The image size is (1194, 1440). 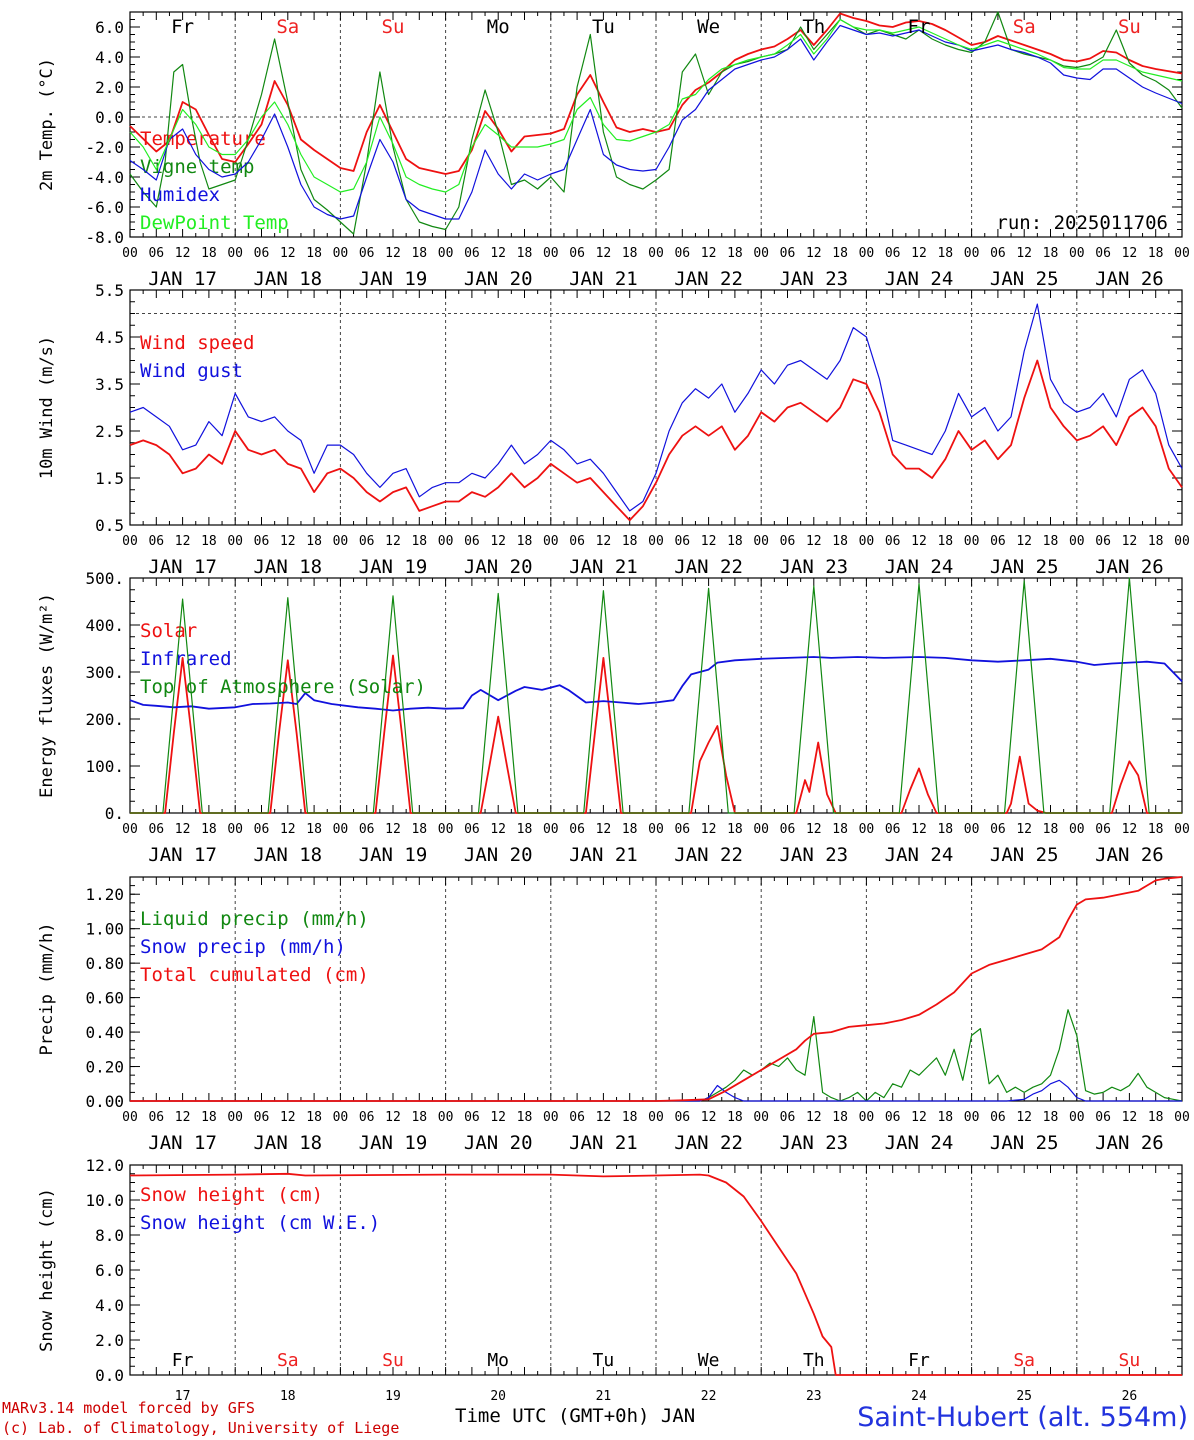 I want to click on date-label: JAN 22, so click(x=708, y=279).